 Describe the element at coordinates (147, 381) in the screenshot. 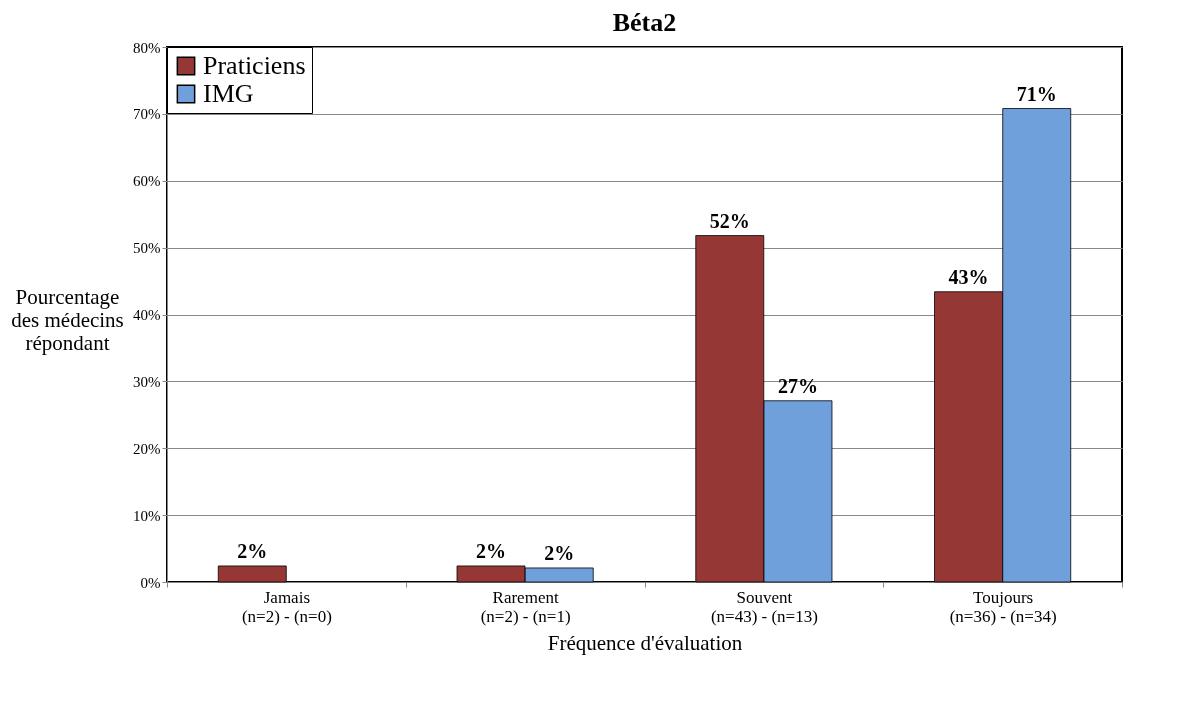

I see `y-tick-label: 30%` at that location.